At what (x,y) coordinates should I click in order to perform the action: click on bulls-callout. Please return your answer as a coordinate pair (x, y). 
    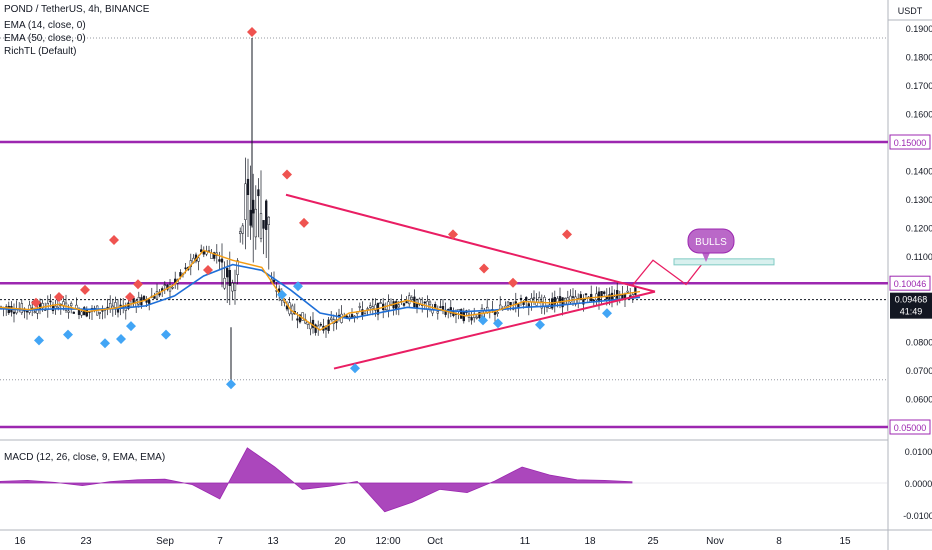
    Looking at the image, I should click on (711, 241).